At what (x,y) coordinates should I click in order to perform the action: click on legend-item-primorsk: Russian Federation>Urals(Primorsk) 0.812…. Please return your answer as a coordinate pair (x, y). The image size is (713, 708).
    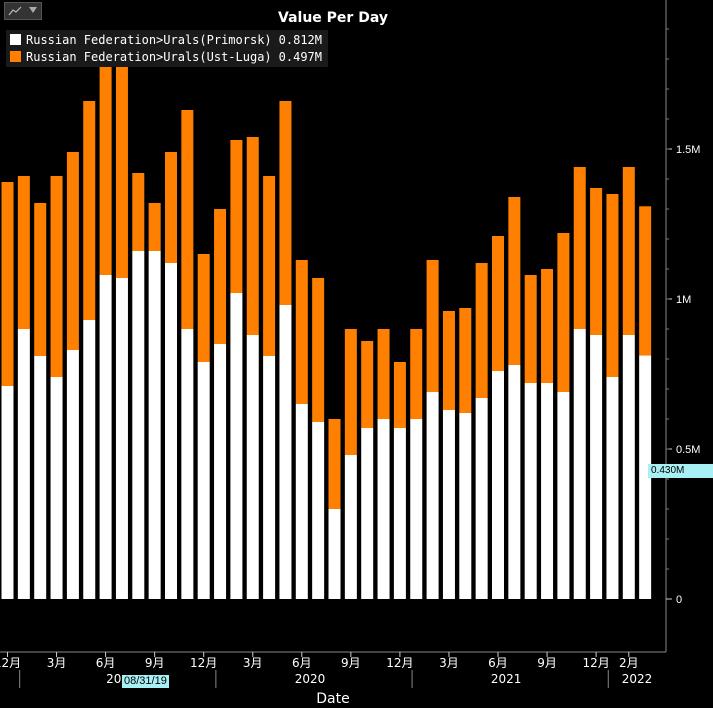
    Looking at the image, I should click on (166, 39).